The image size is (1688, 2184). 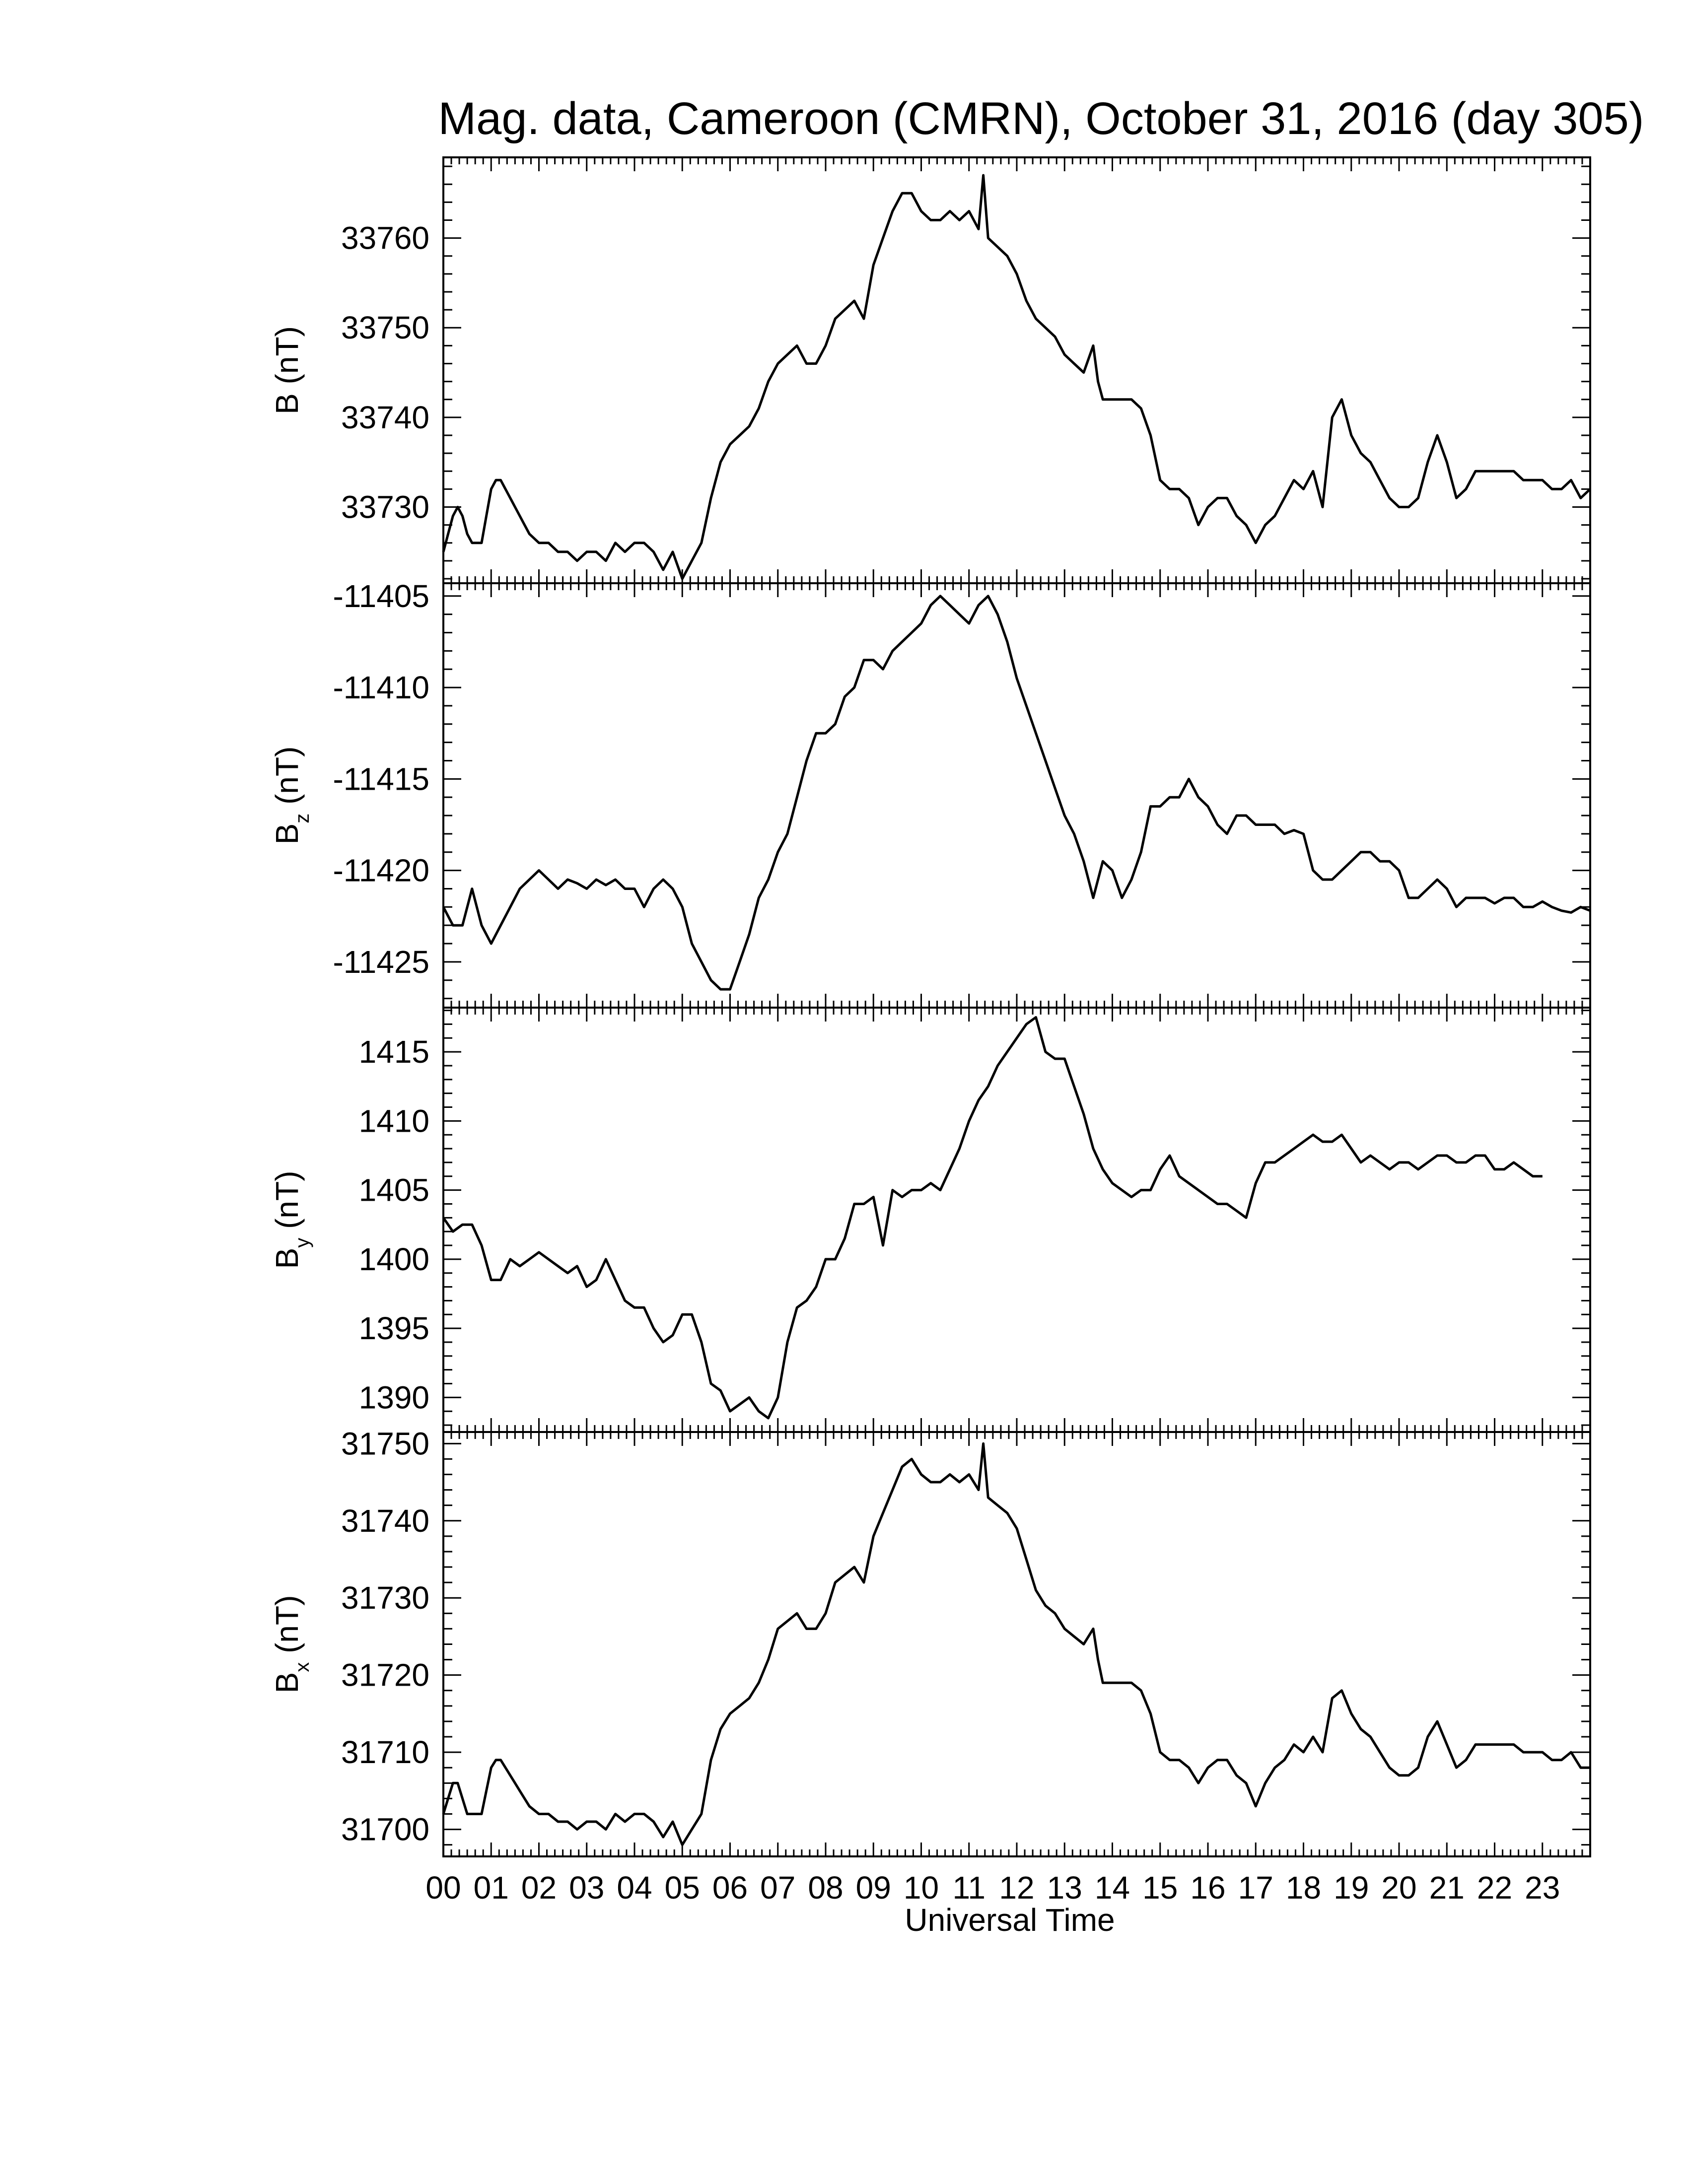 What do you see at coordinates (777, 1888) in the screenshot?
I see `x-tick-label: 07` at bounding box center [777, 1888].